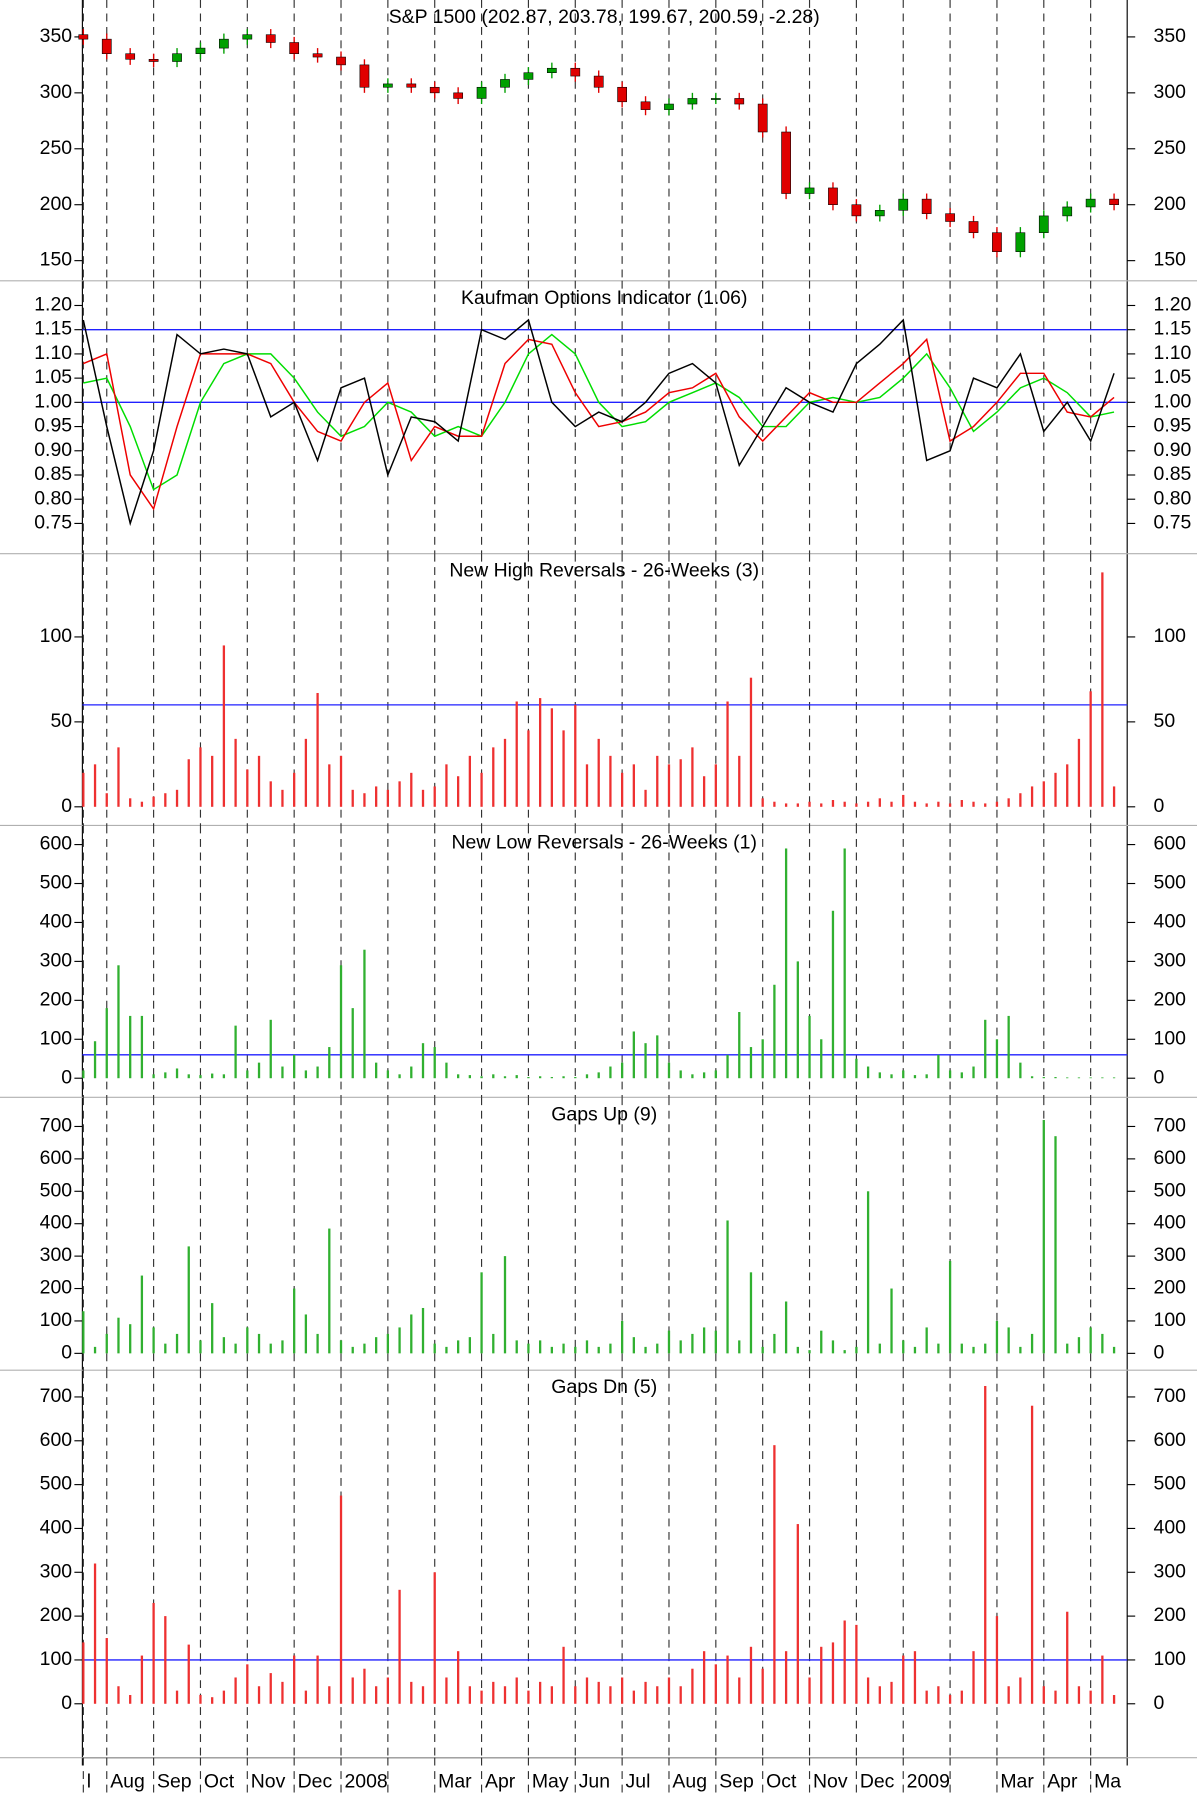 The height and width of the screenshot is (1797, 1197). What do you see at coordinates (1017, 1782) in the screenshot?
I see `x-tick-label: Mar` at bounding box center [1017, 1782].